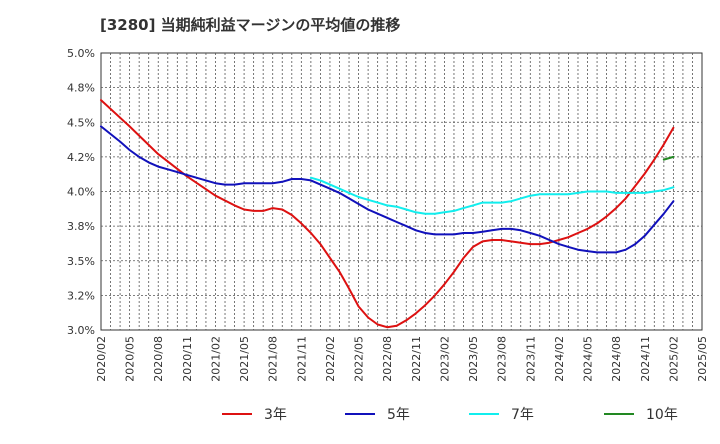 This screenshot has height=444, width=720. What do you see at coordinates (398, 415) in the screenshot?
I see `legend-label: 5年` at bounding box center [398, 415].